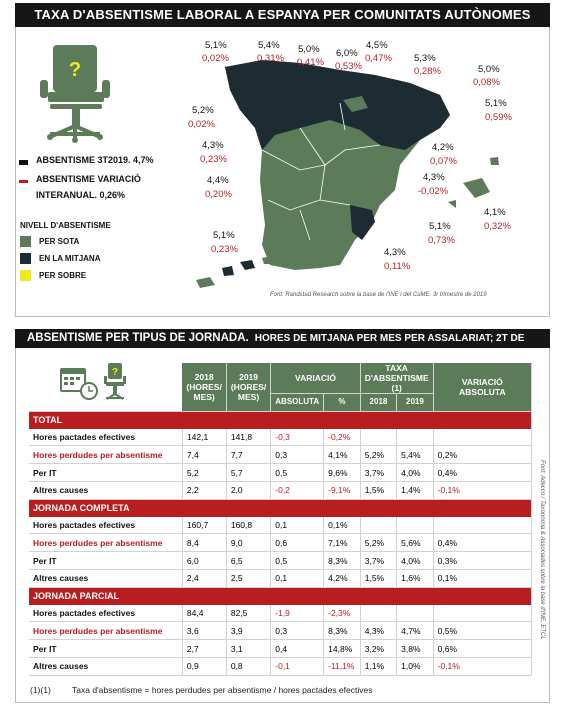  Describe the element at coordinates (204, 437) in the screenshot. I see `table-cell: 142,1` at that location.